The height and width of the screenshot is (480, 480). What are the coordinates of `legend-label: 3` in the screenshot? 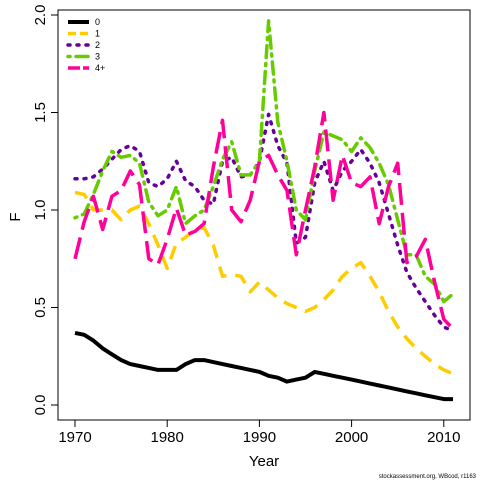 It's located at (97, 57).